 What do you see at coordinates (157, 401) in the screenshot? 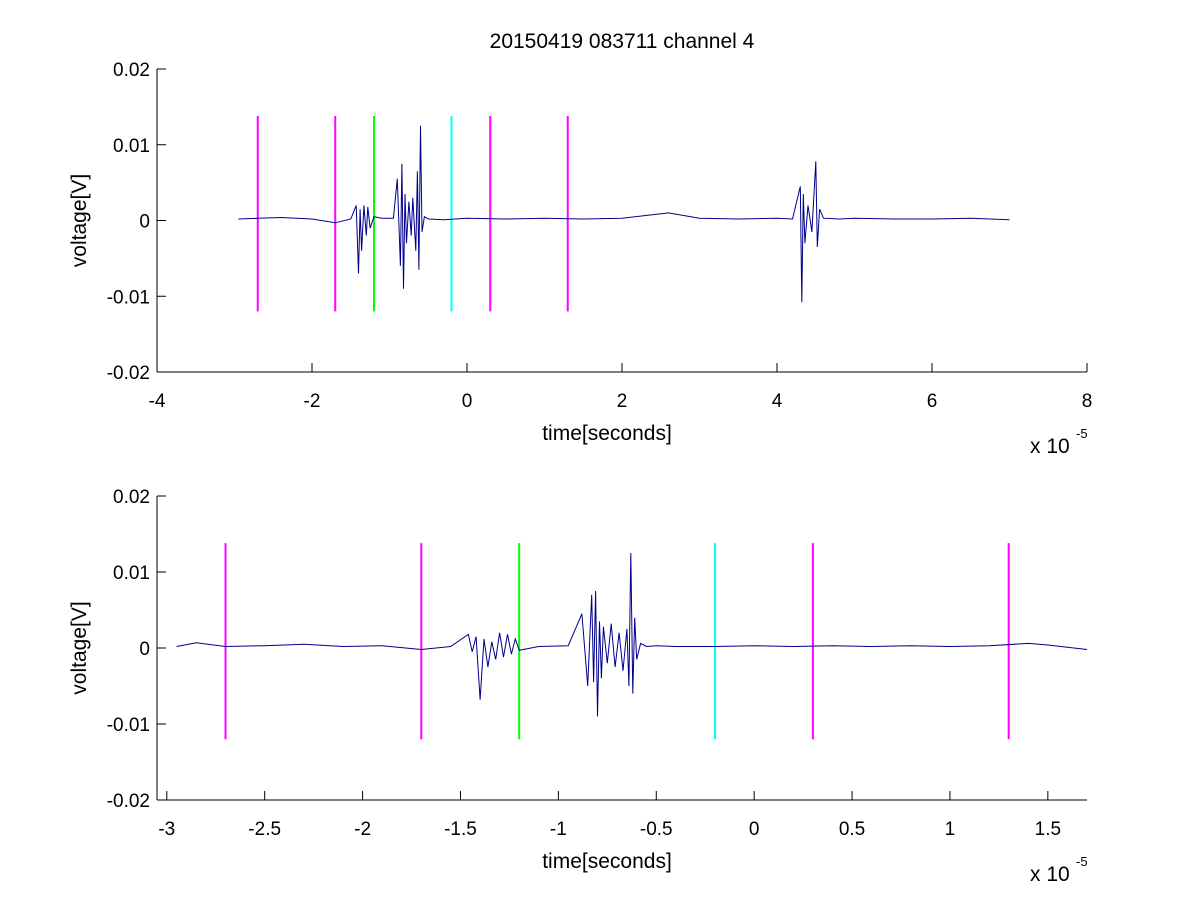
I see `x-tick-label: -4` at bounding box center [157, 401].